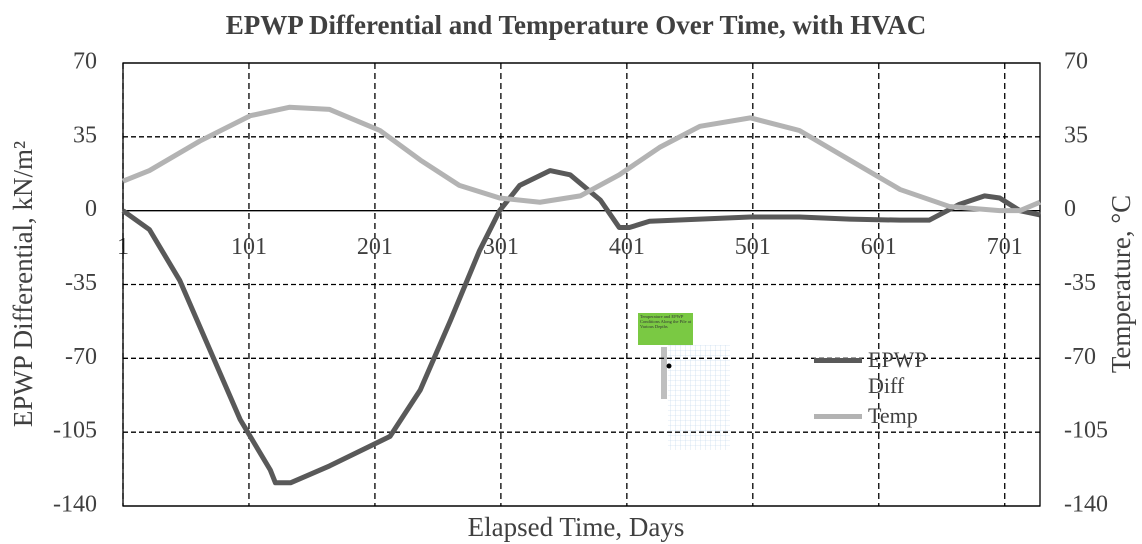 Image resolution: width=1142 pixels, height=544 pixels. I want to click on inset-grid, so click(699, 397).